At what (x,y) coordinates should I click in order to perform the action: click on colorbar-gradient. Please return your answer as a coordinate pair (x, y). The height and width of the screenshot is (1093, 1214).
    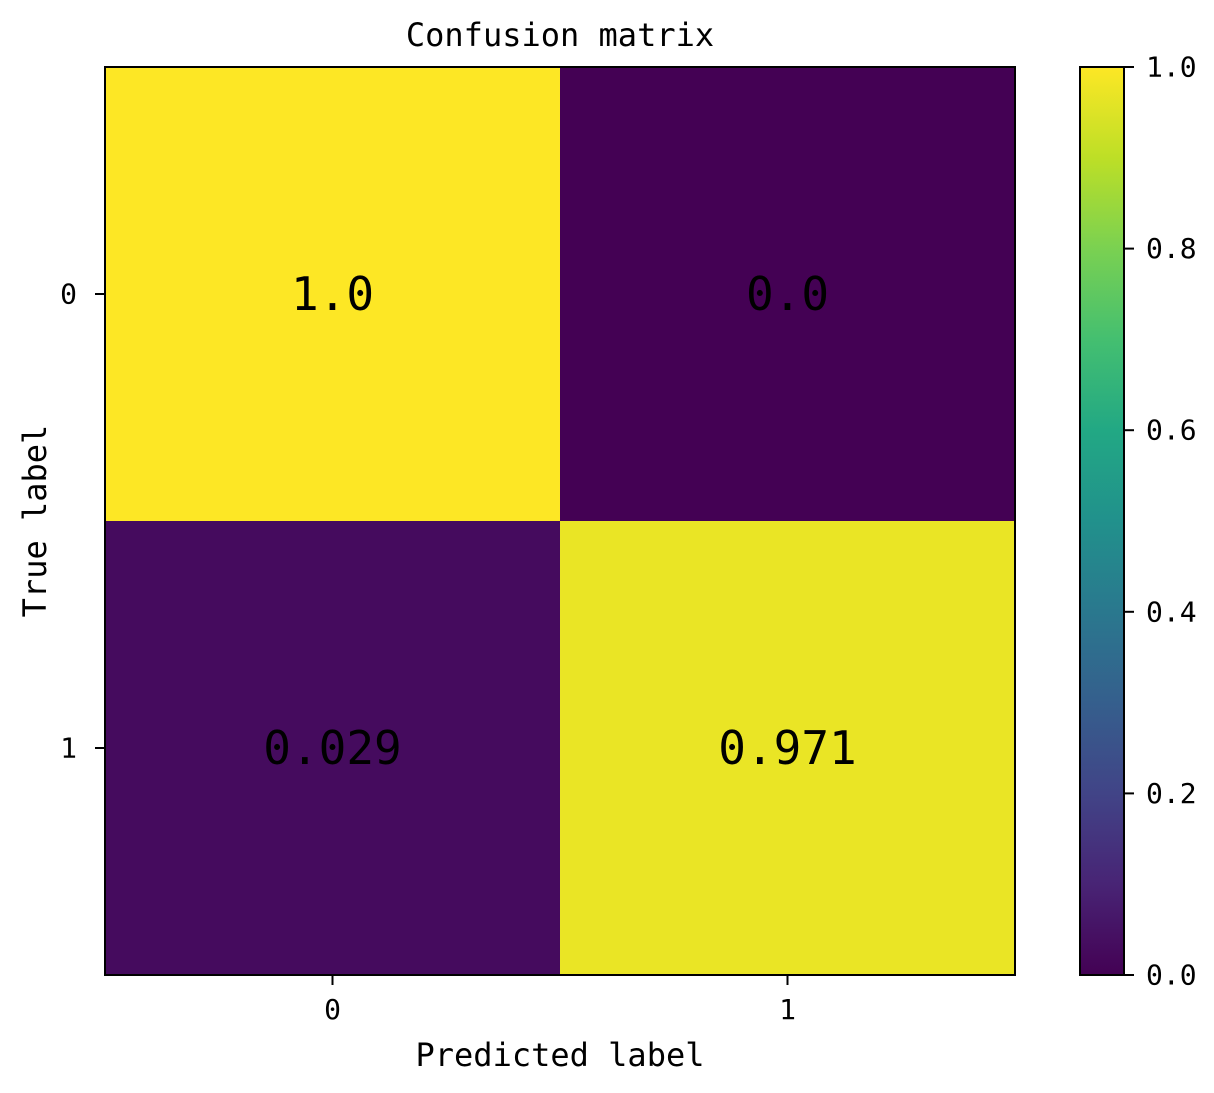
    Looking at the image, I should click on (1102, 521).